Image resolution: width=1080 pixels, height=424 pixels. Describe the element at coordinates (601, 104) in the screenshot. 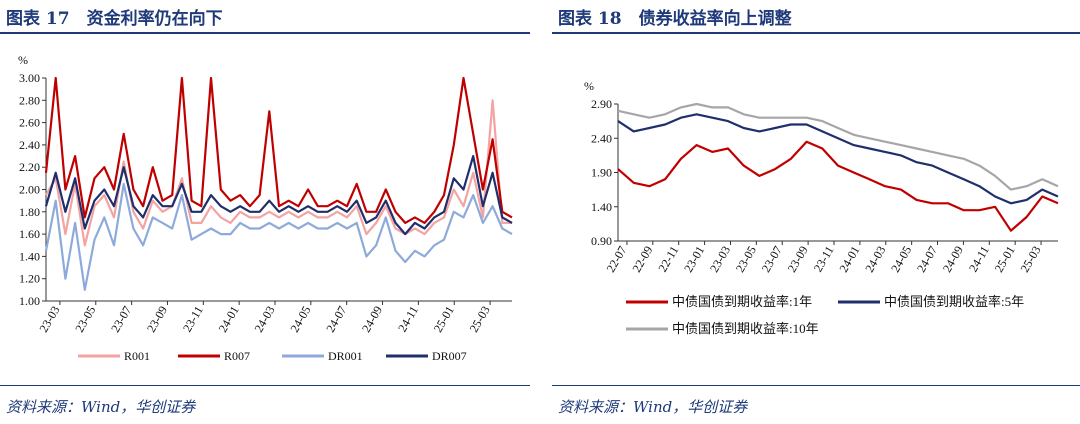

I see `y-tick-label: 2.90` at that location.